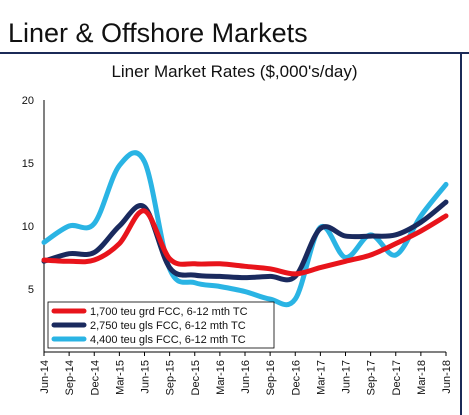  I want to click on x-tick-label: Jun-15, so click(146, 377).